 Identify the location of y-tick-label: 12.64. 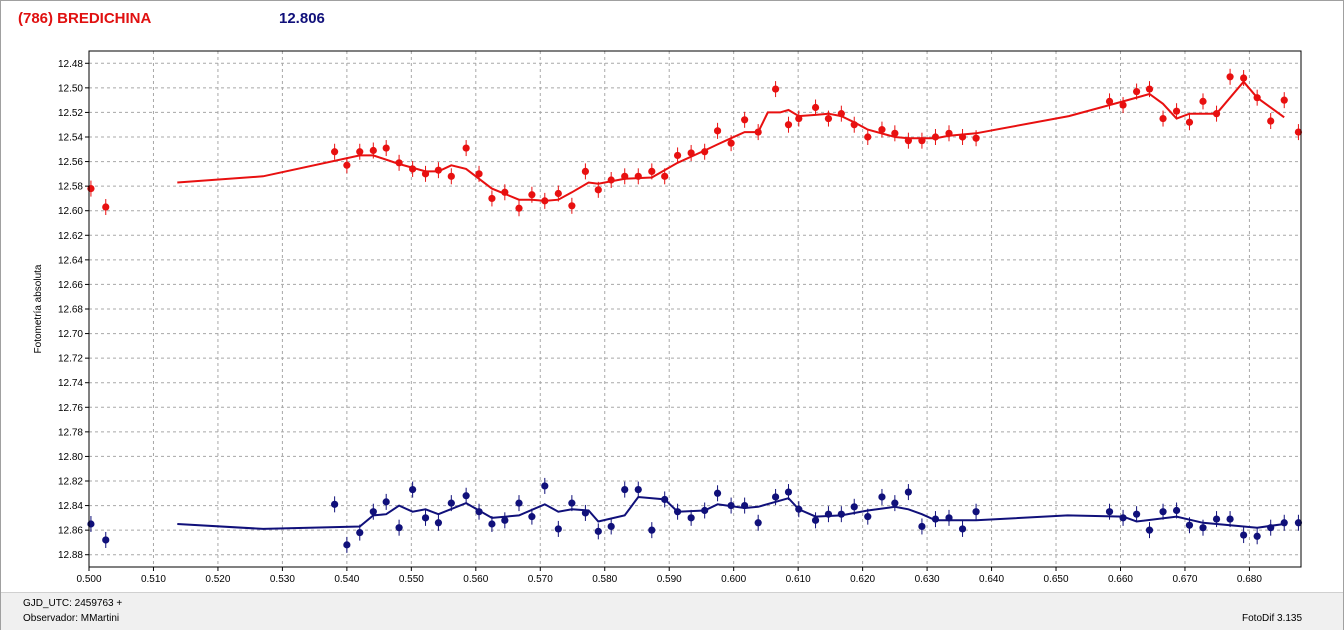
(70, 260).